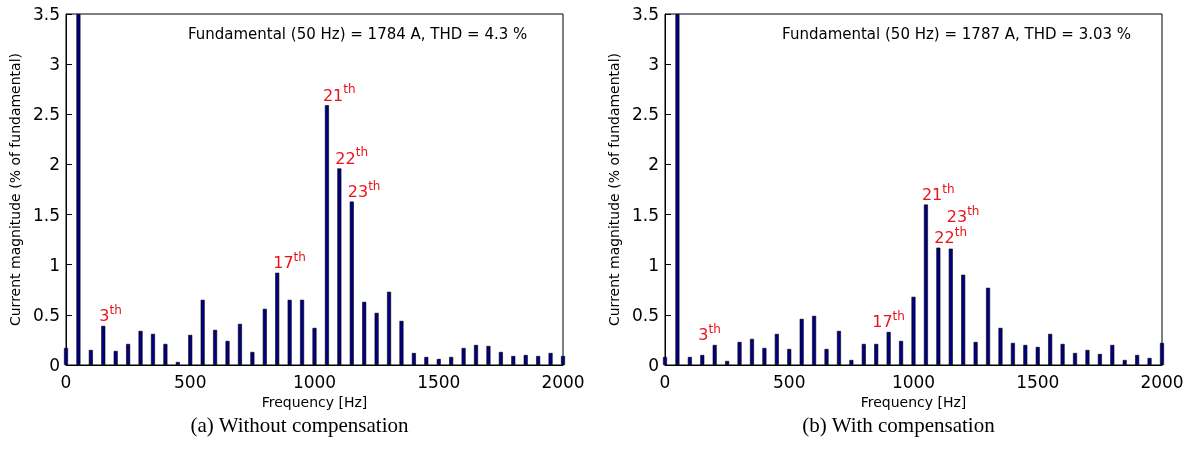  What do you see at coordinates (957, 33) in the screenshot?
I see `annotation: Fundamental (50 Hz) = 1787 A, THD = 3.03 %` at bounding box center [957, 33].